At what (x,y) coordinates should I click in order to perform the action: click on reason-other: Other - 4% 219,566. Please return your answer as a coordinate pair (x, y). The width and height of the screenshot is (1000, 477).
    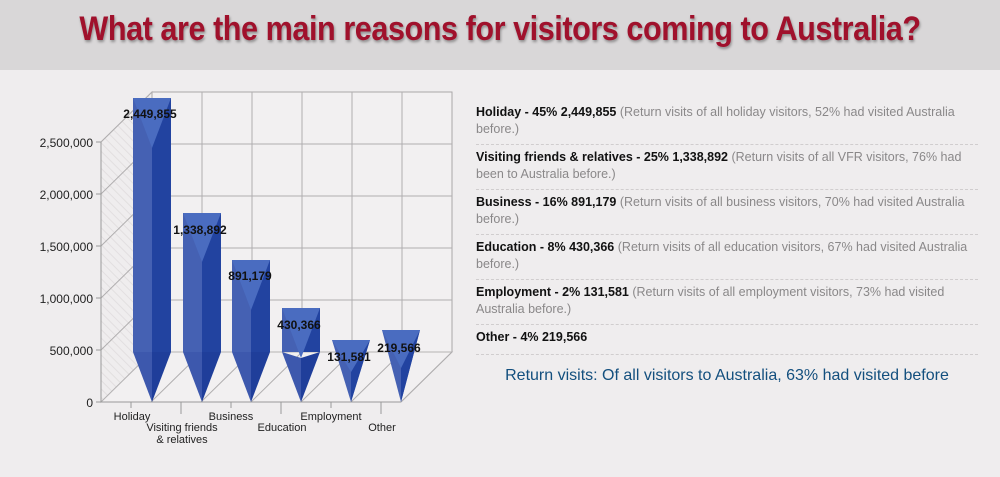
    Looking at the image, I should click on (727, 340).